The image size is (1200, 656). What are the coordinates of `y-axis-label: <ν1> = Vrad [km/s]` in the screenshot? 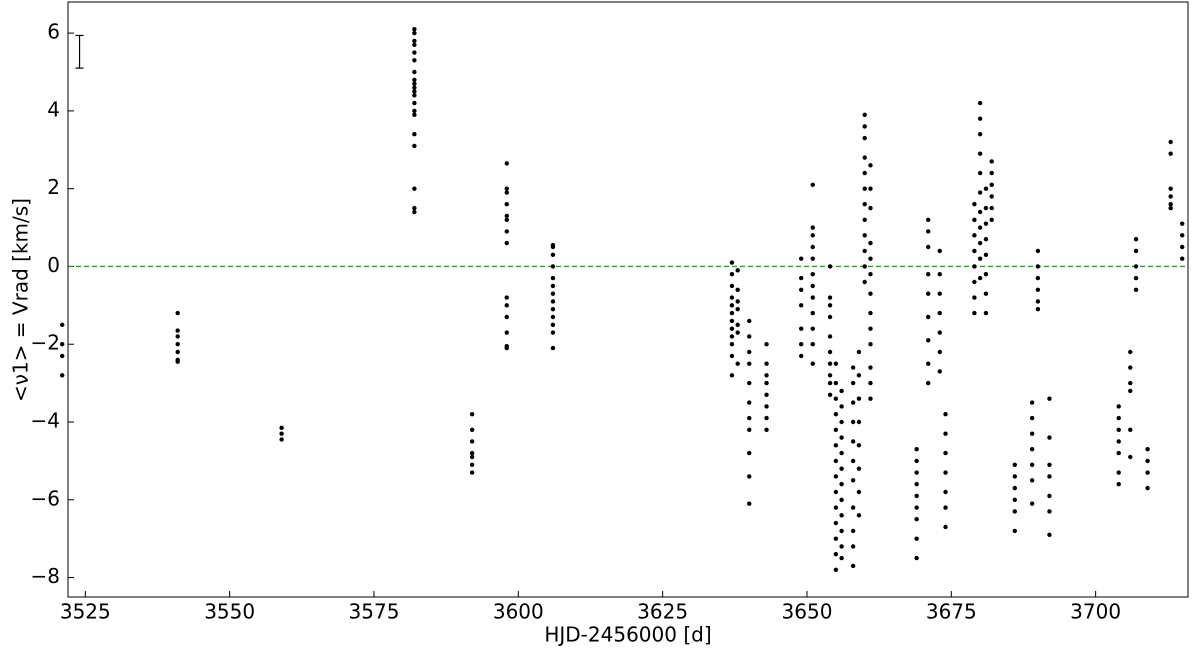 It's located at (21, 300).